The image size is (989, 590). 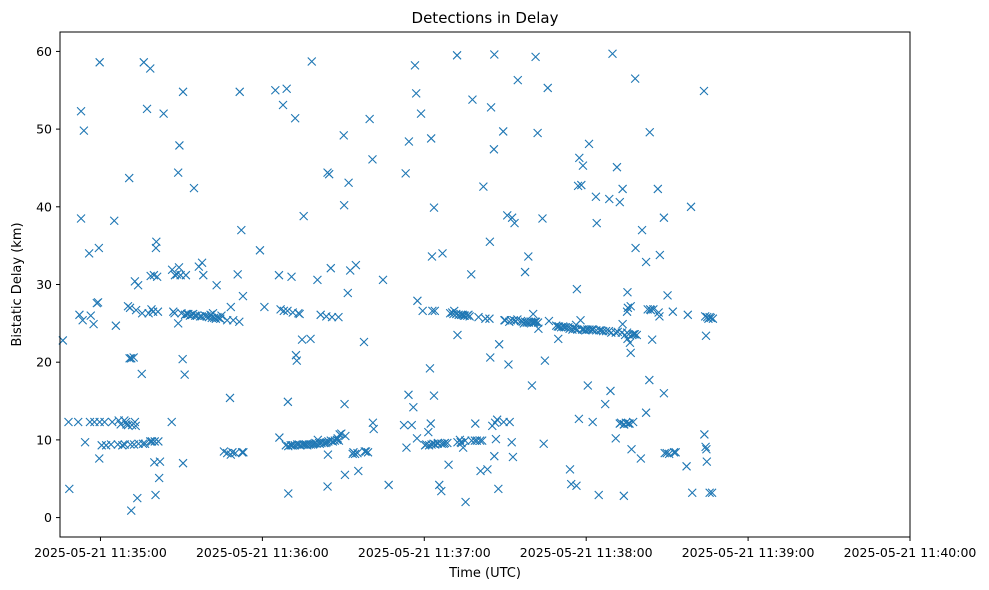 What do you see at coordinates (424, 552) in the screenshot?
I see `x-tick-label: 2025-05-21 11:37:00` at bounding box center [424, 552].